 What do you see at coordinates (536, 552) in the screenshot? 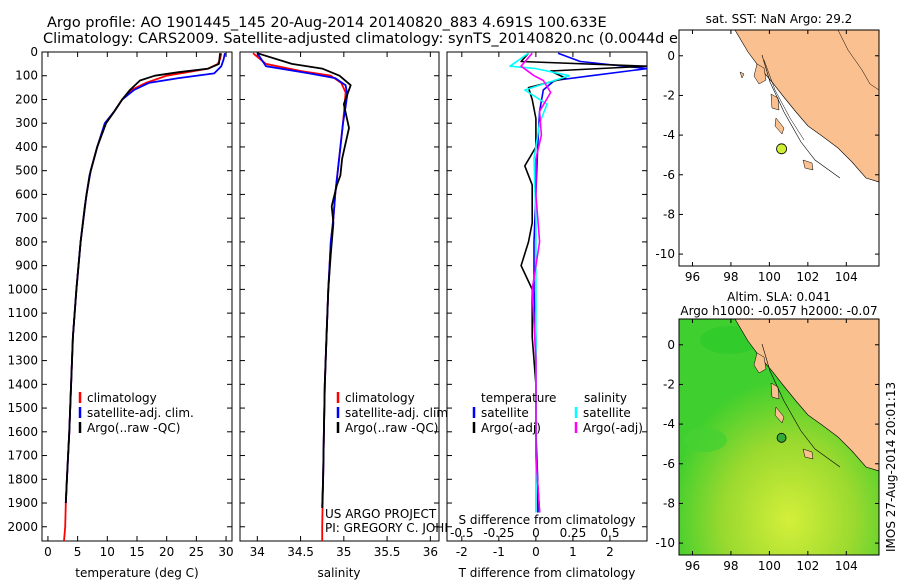
I see `difference-xtick-label: 0` at bounding box center [536, 552].